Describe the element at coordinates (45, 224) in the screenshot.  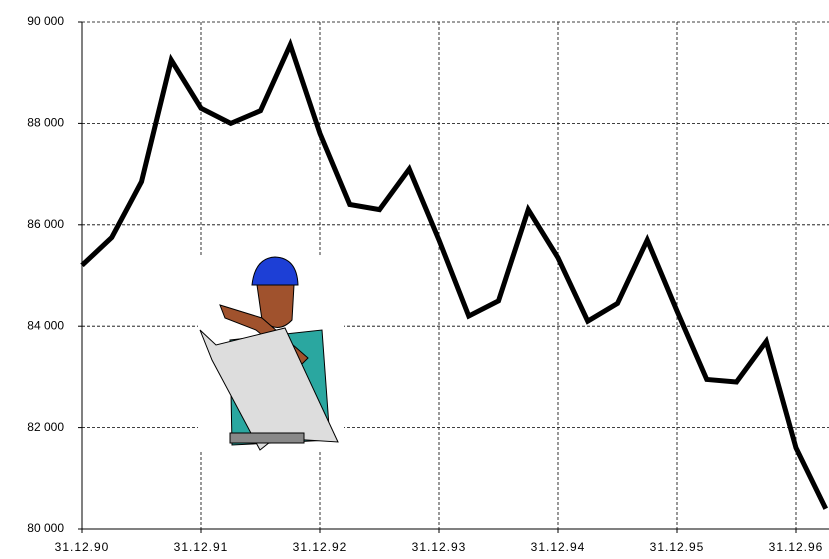
I see `y-tick-label: 86 000` at that location.